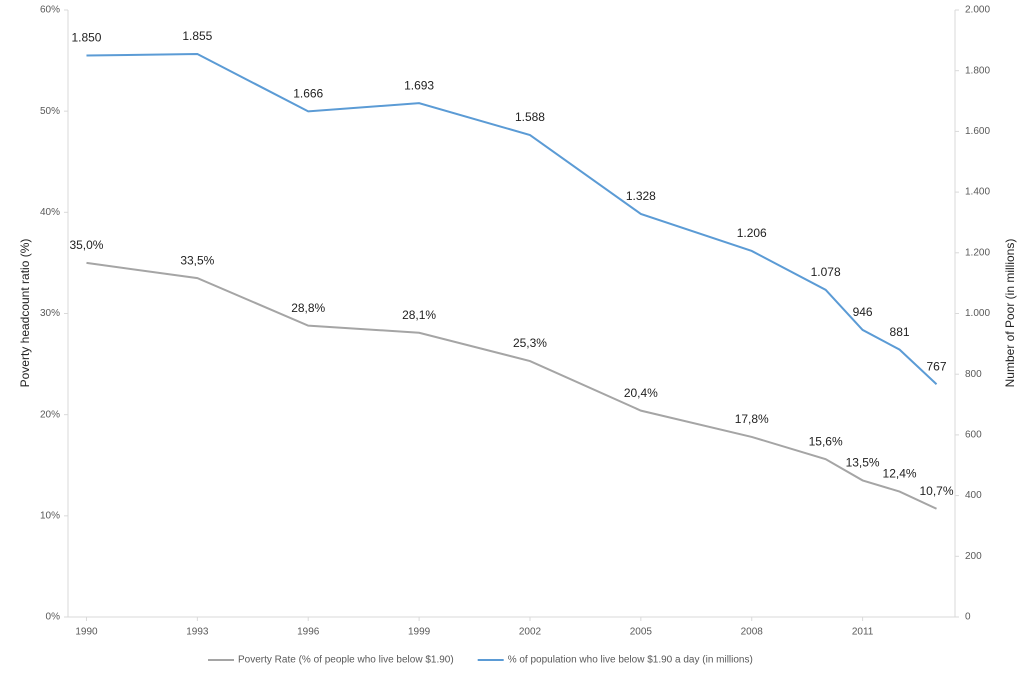 The width and height of the screenshot is (1024, 676). I want to click on data-label: 1.206, so click(752, 233).